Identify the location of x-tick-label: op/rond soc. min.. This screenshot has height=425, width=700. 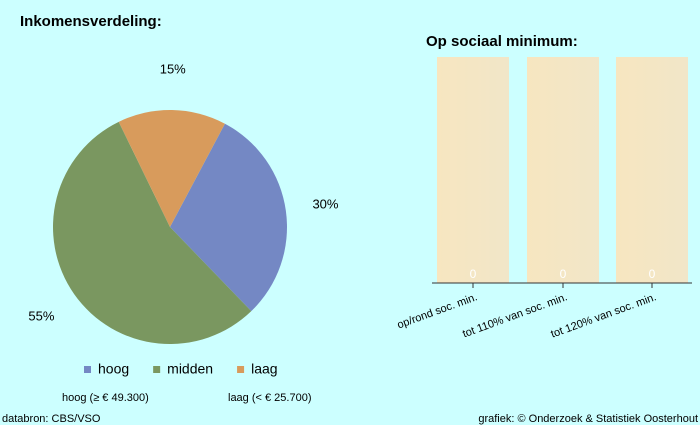
(437, 311).